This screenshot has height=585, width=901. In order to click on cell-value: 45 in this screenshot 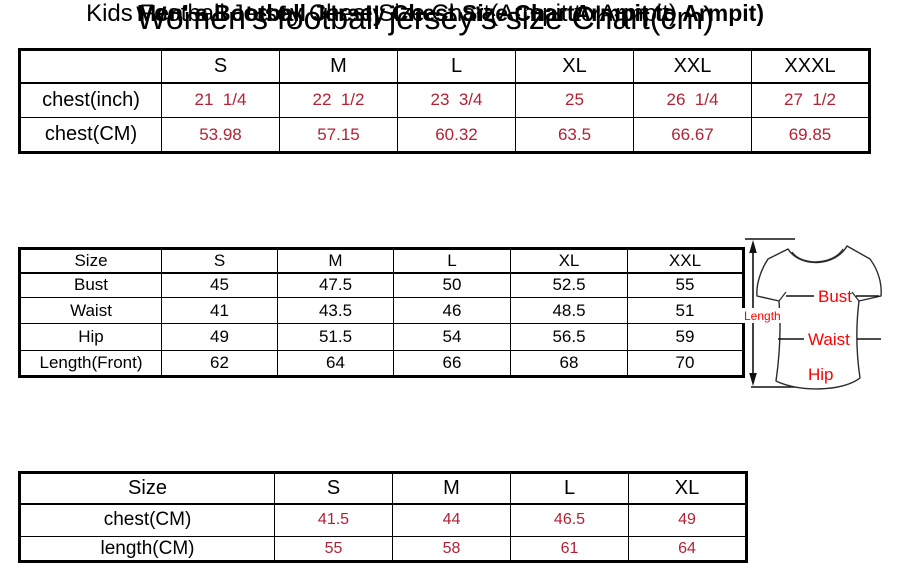, I will do `click(219, 285)`.